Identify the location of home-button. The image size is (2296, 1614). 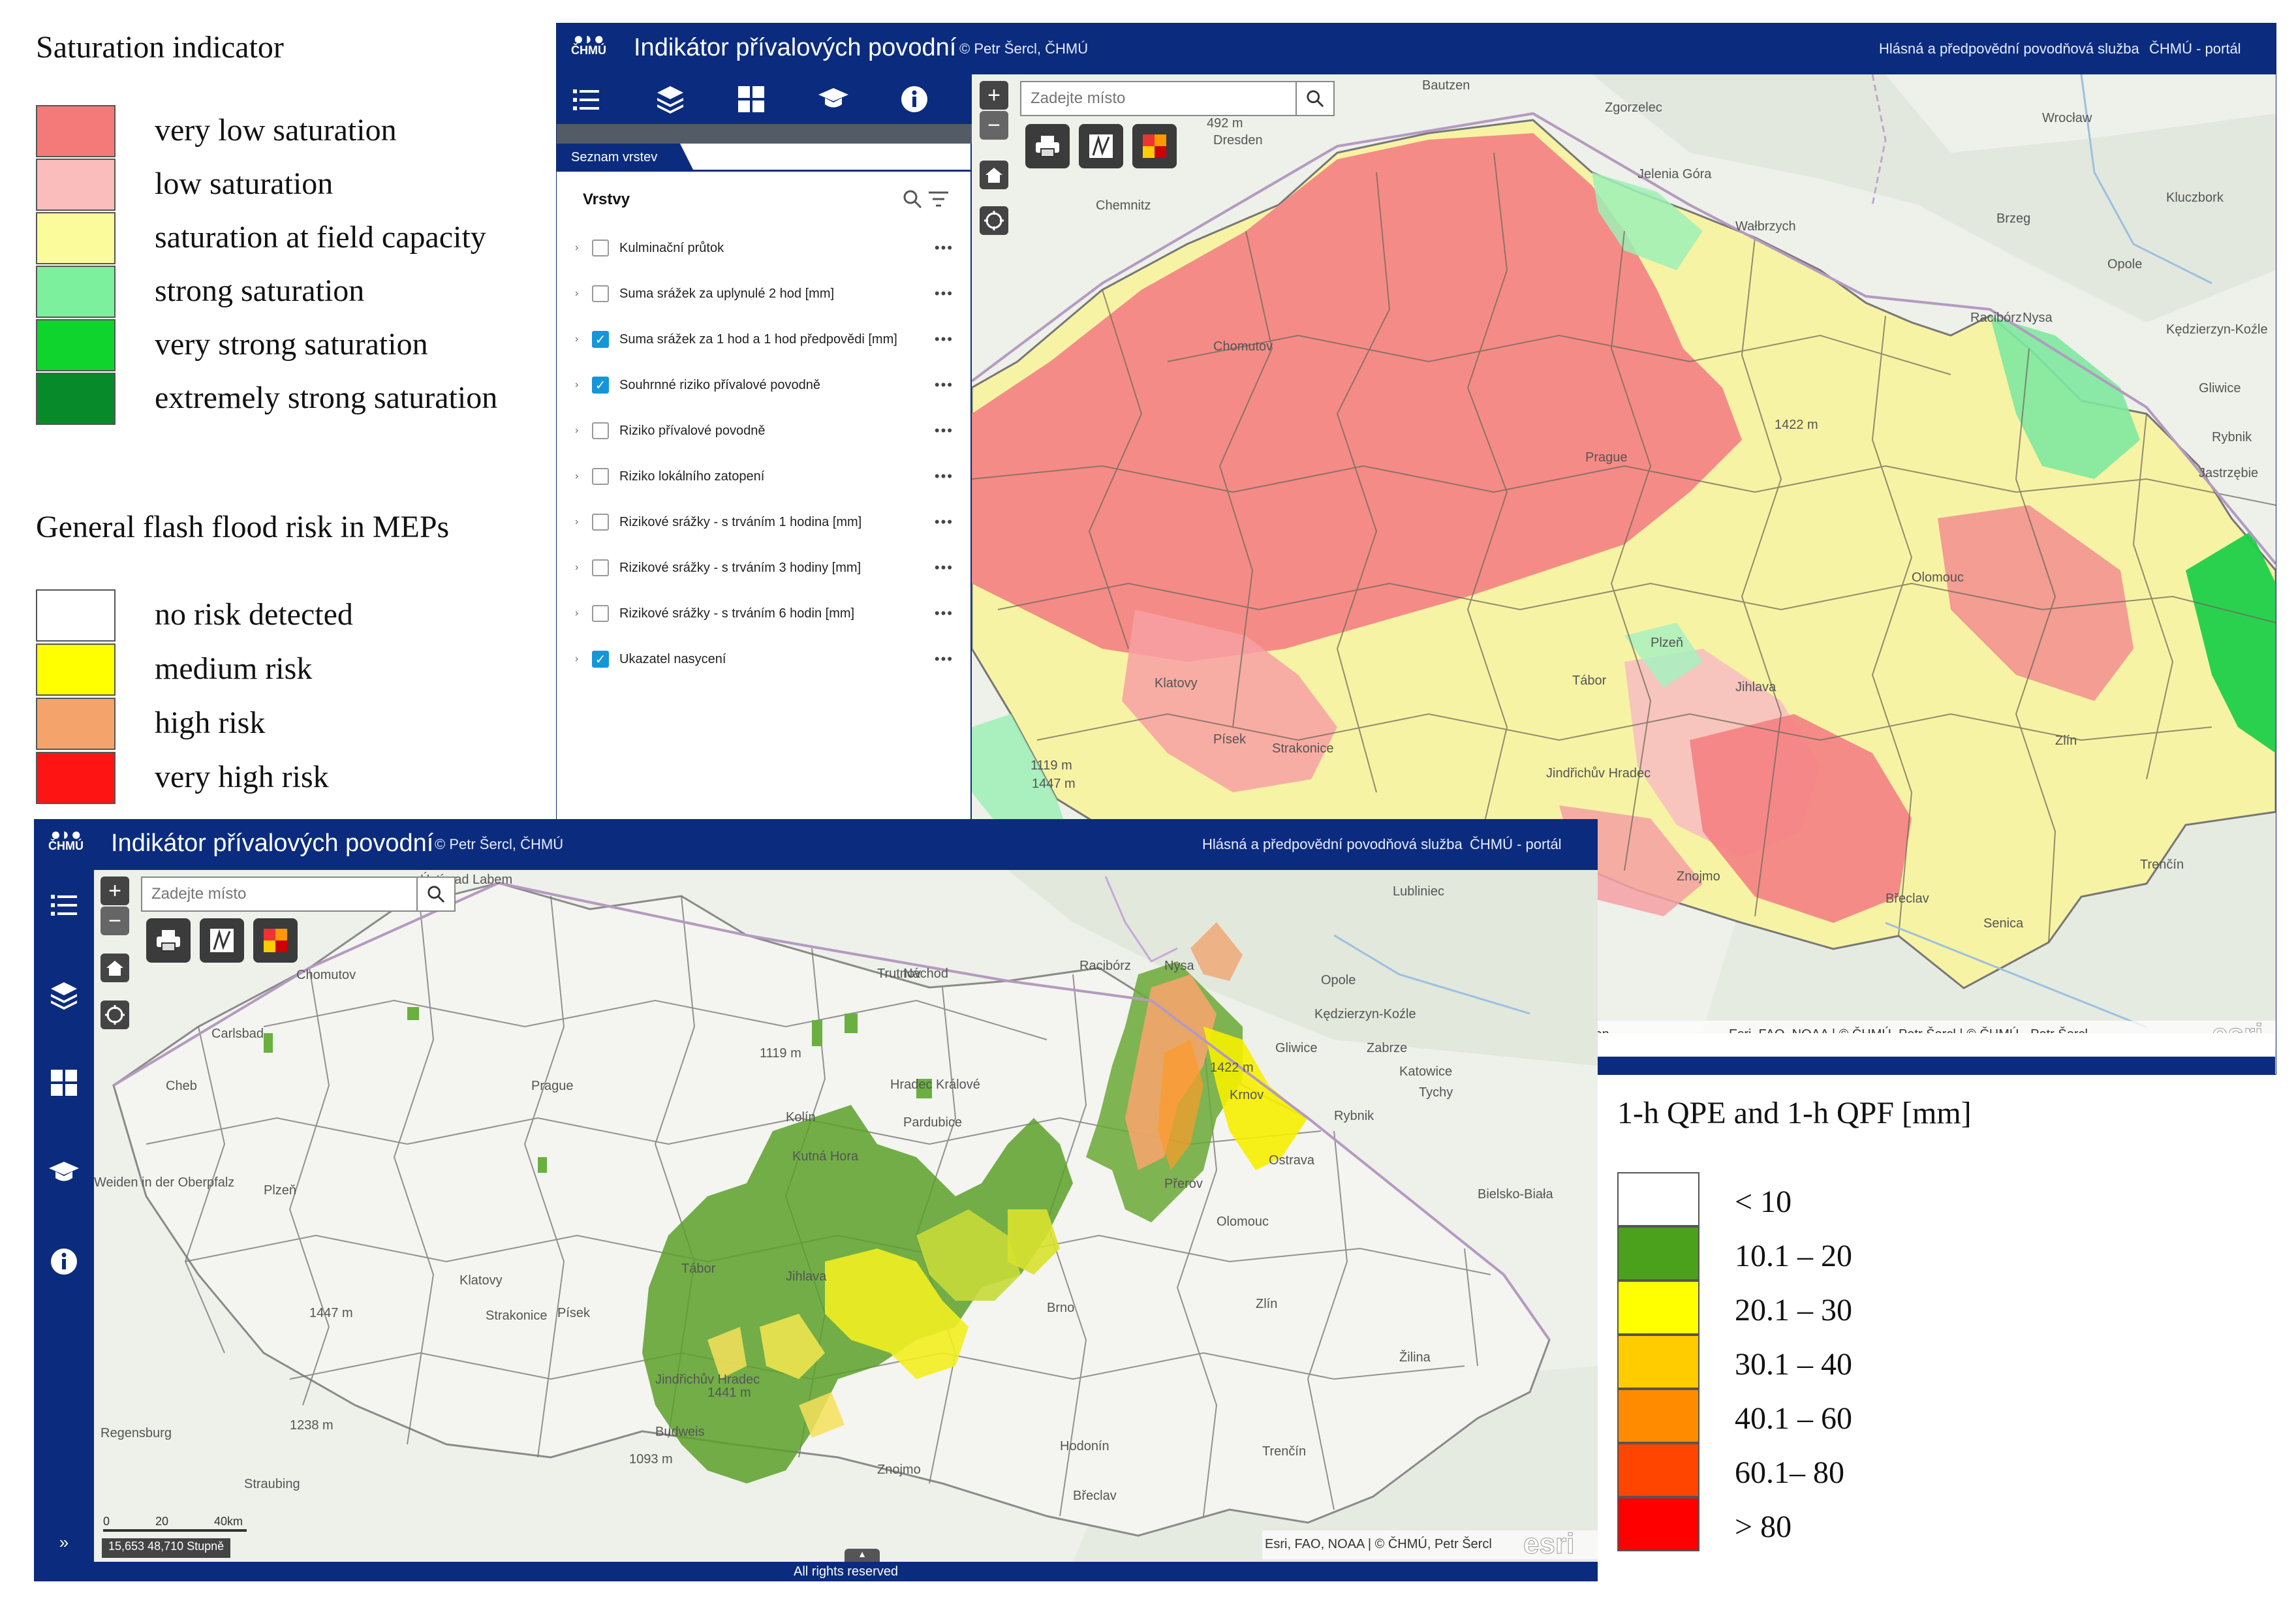
(994, 175).